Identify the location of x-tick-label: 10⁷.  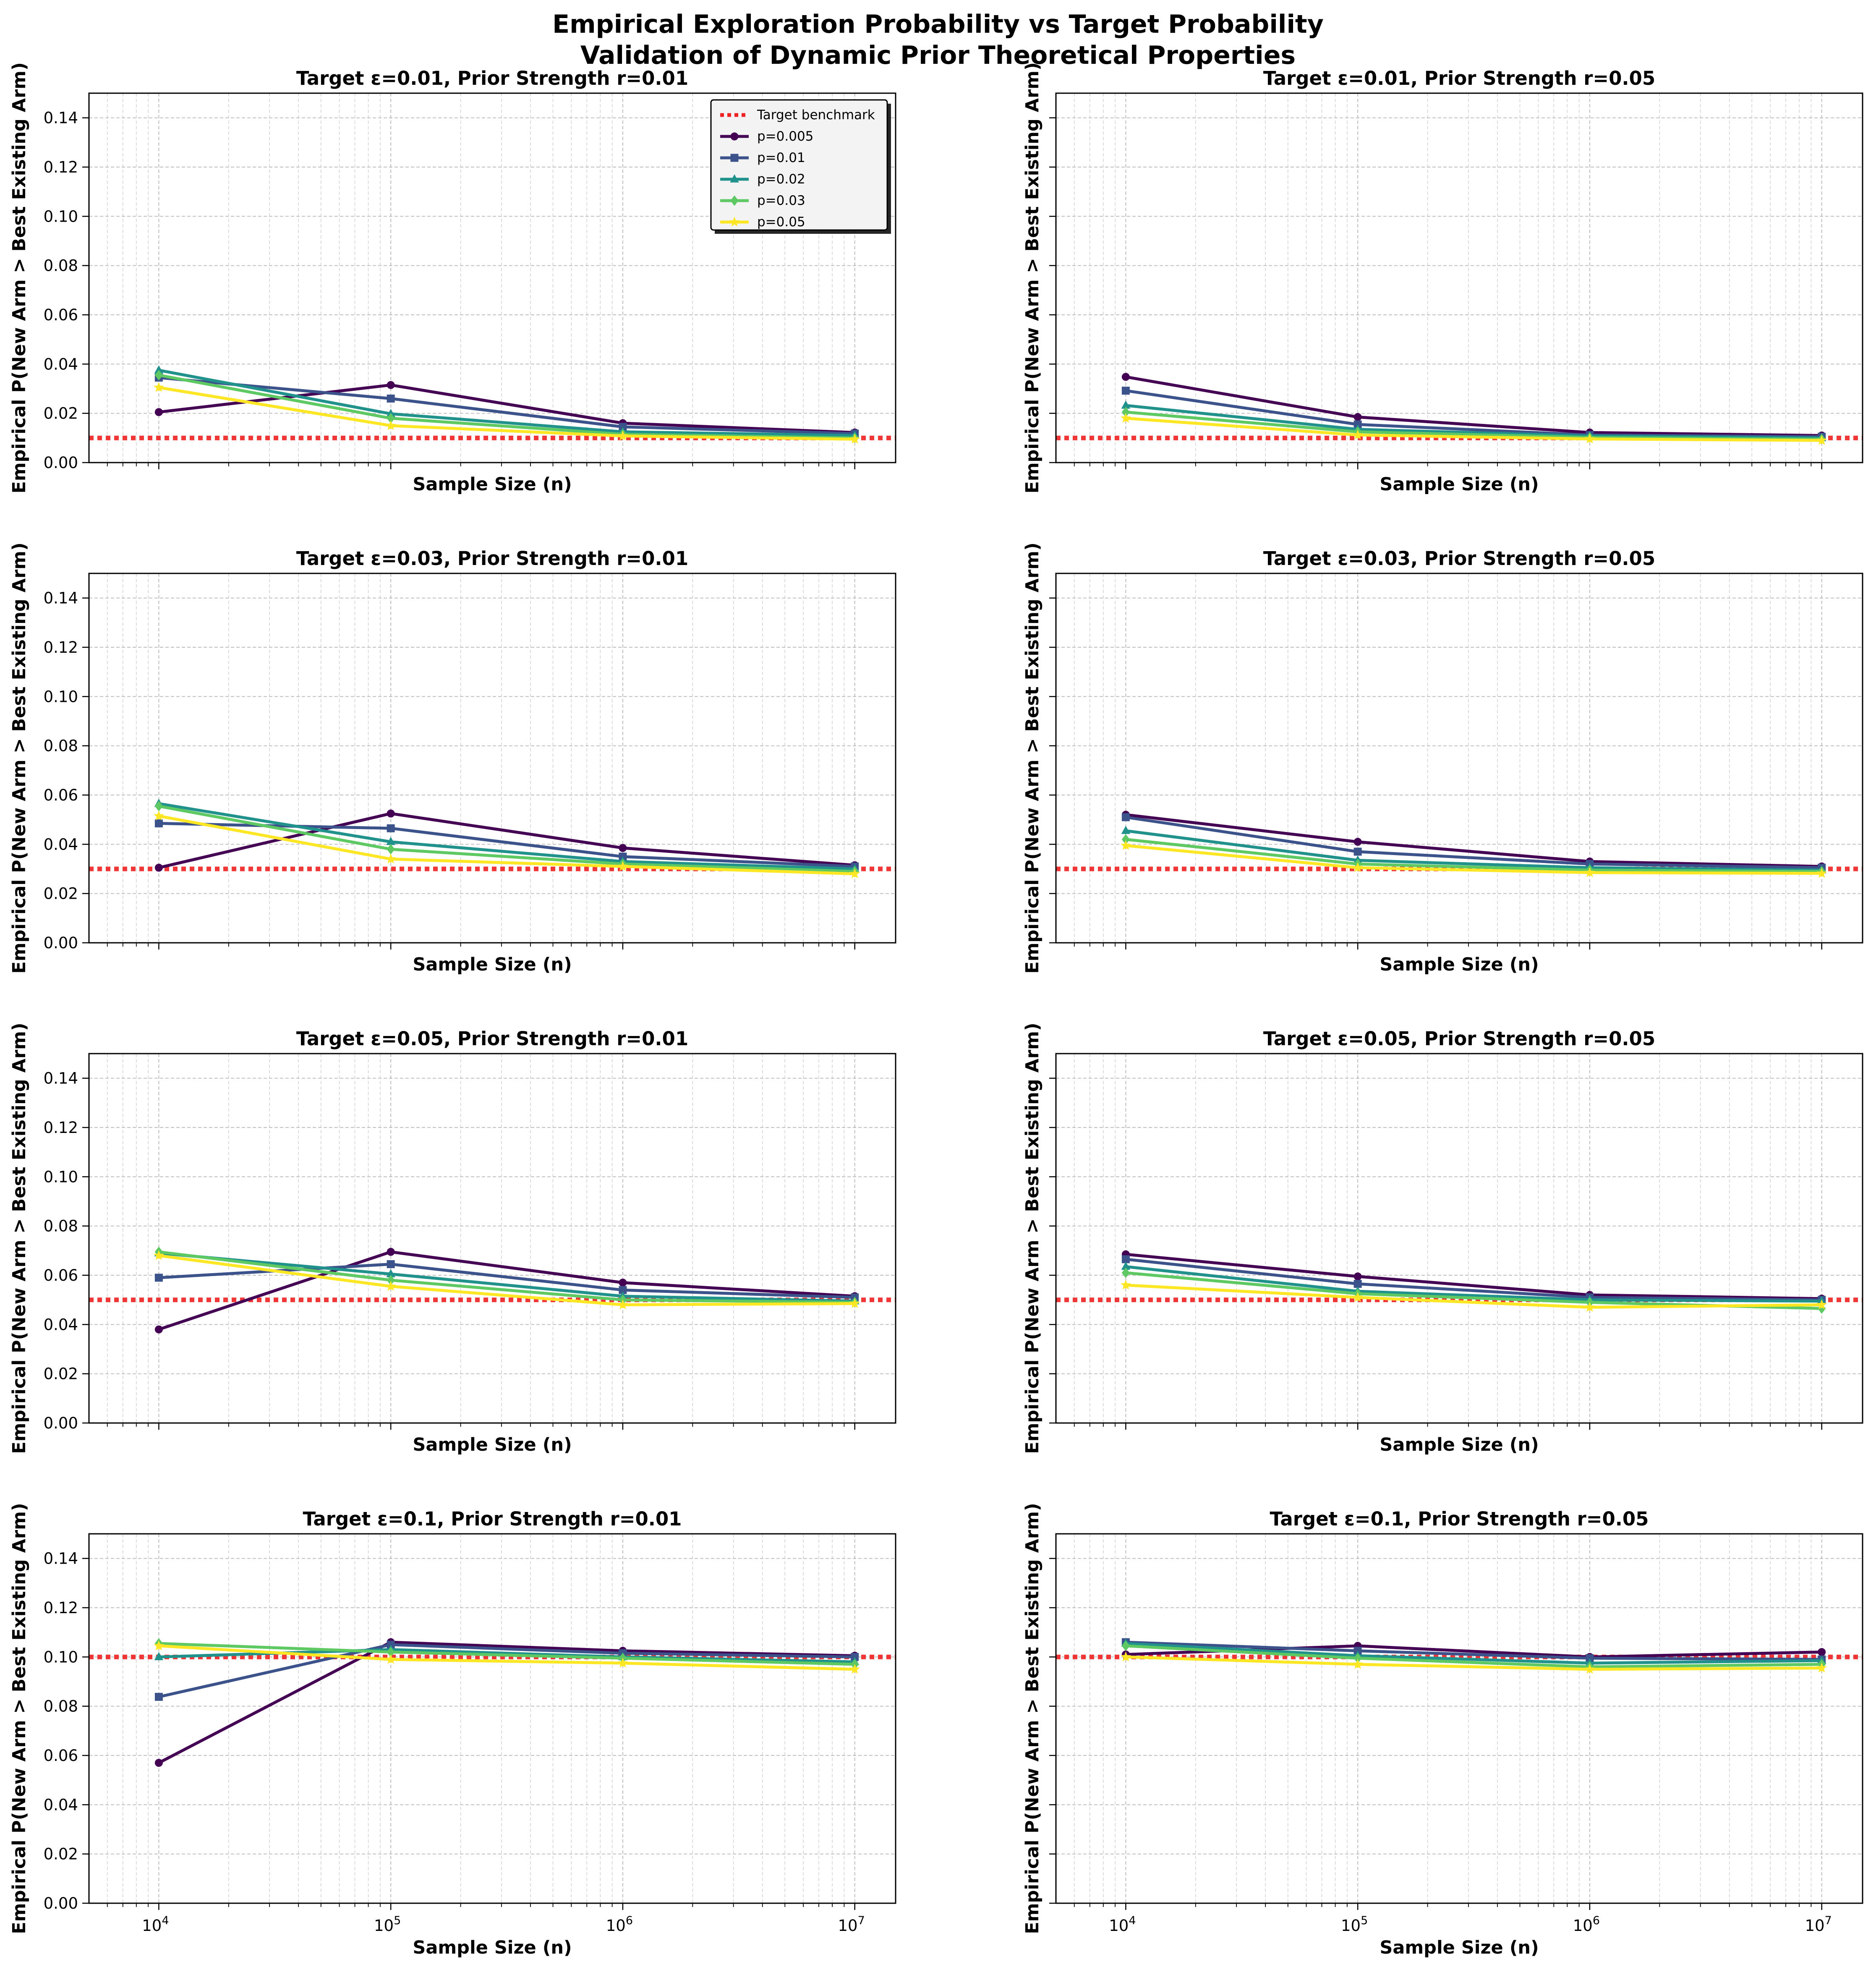
(1818, 1924).